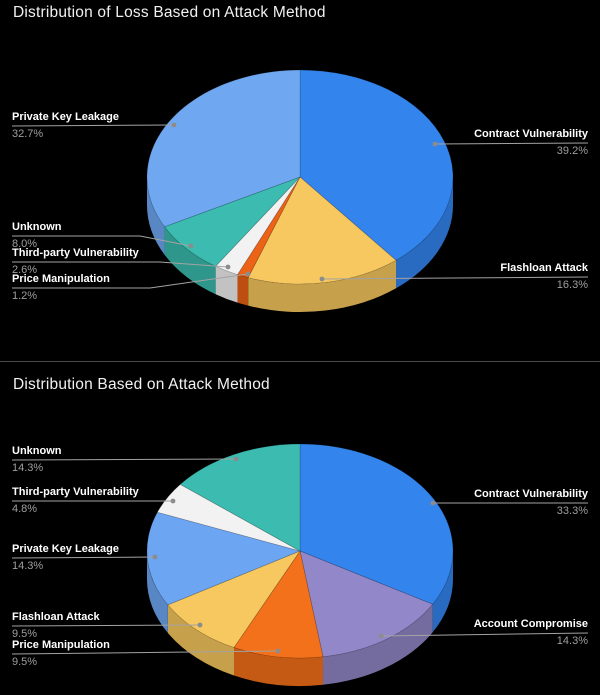 This screenshot has width=600, height=695. What do you see at coordinates (511, 143) in the screenshot?
I see `callout-line-contract-vulnerability` at bounding box center [511, 143].